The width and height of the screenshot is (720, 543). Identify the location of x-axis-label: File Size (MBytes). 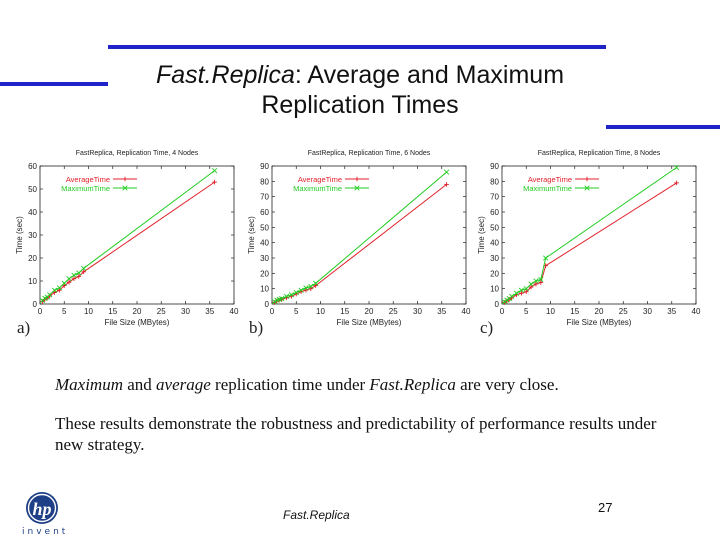
(137, 322).